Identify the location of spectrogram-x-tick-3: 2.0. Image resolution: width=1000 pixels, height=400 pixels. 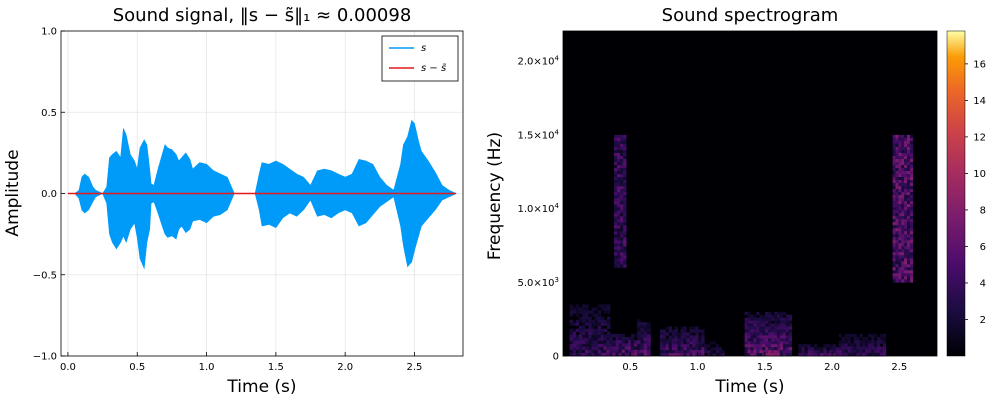
(832, 367).